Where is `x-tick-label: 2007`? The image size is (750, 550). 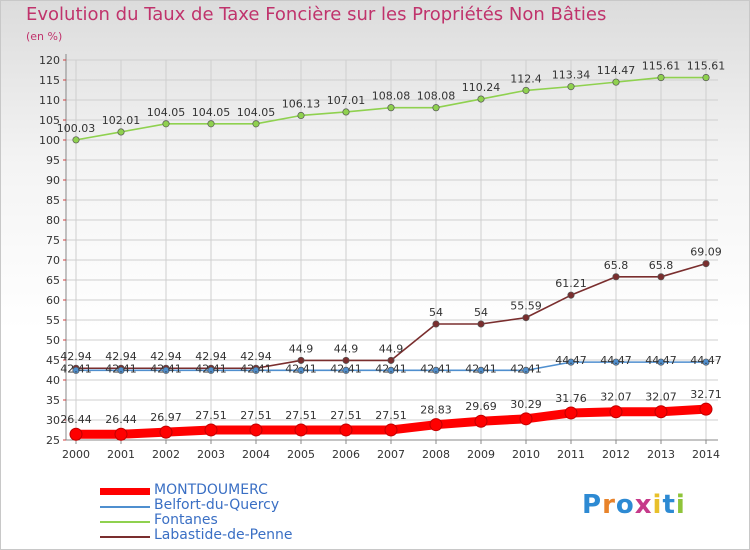
x-tick-label: 2007 is located at coordinates (391, 454).